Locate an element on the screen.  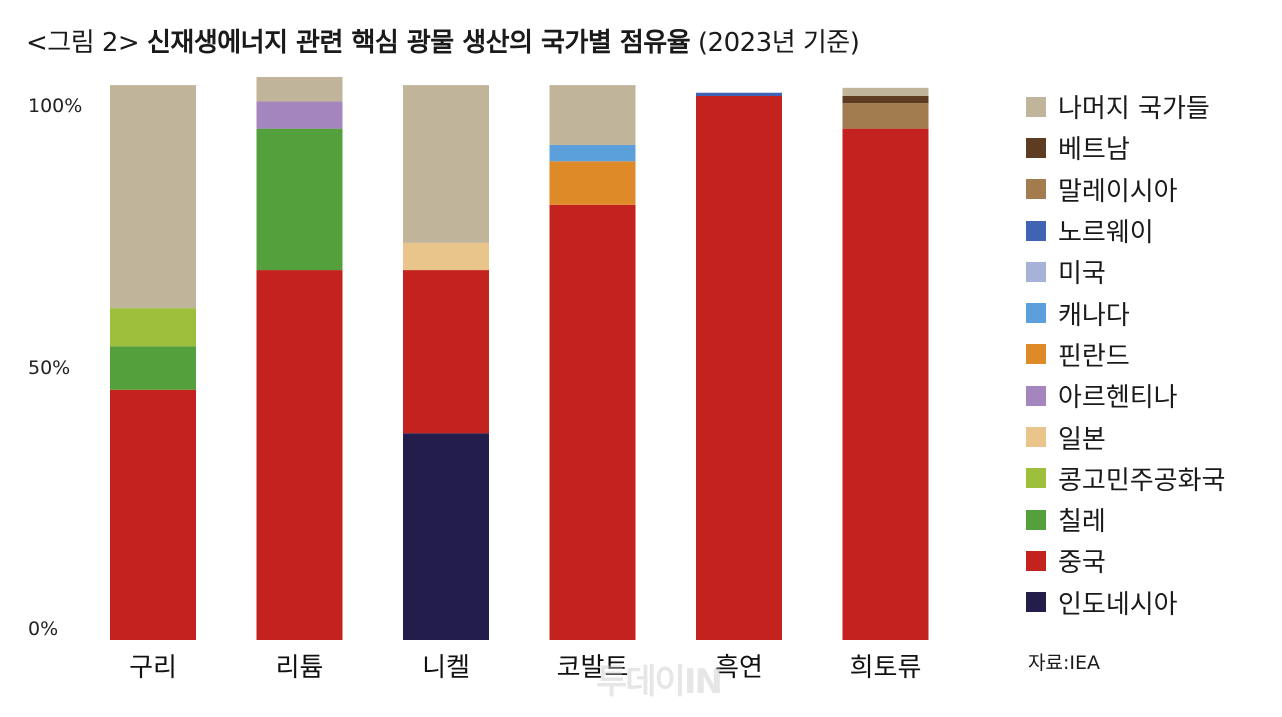
legend-label: 말레이시아 is located at coordinates (1118, 191).